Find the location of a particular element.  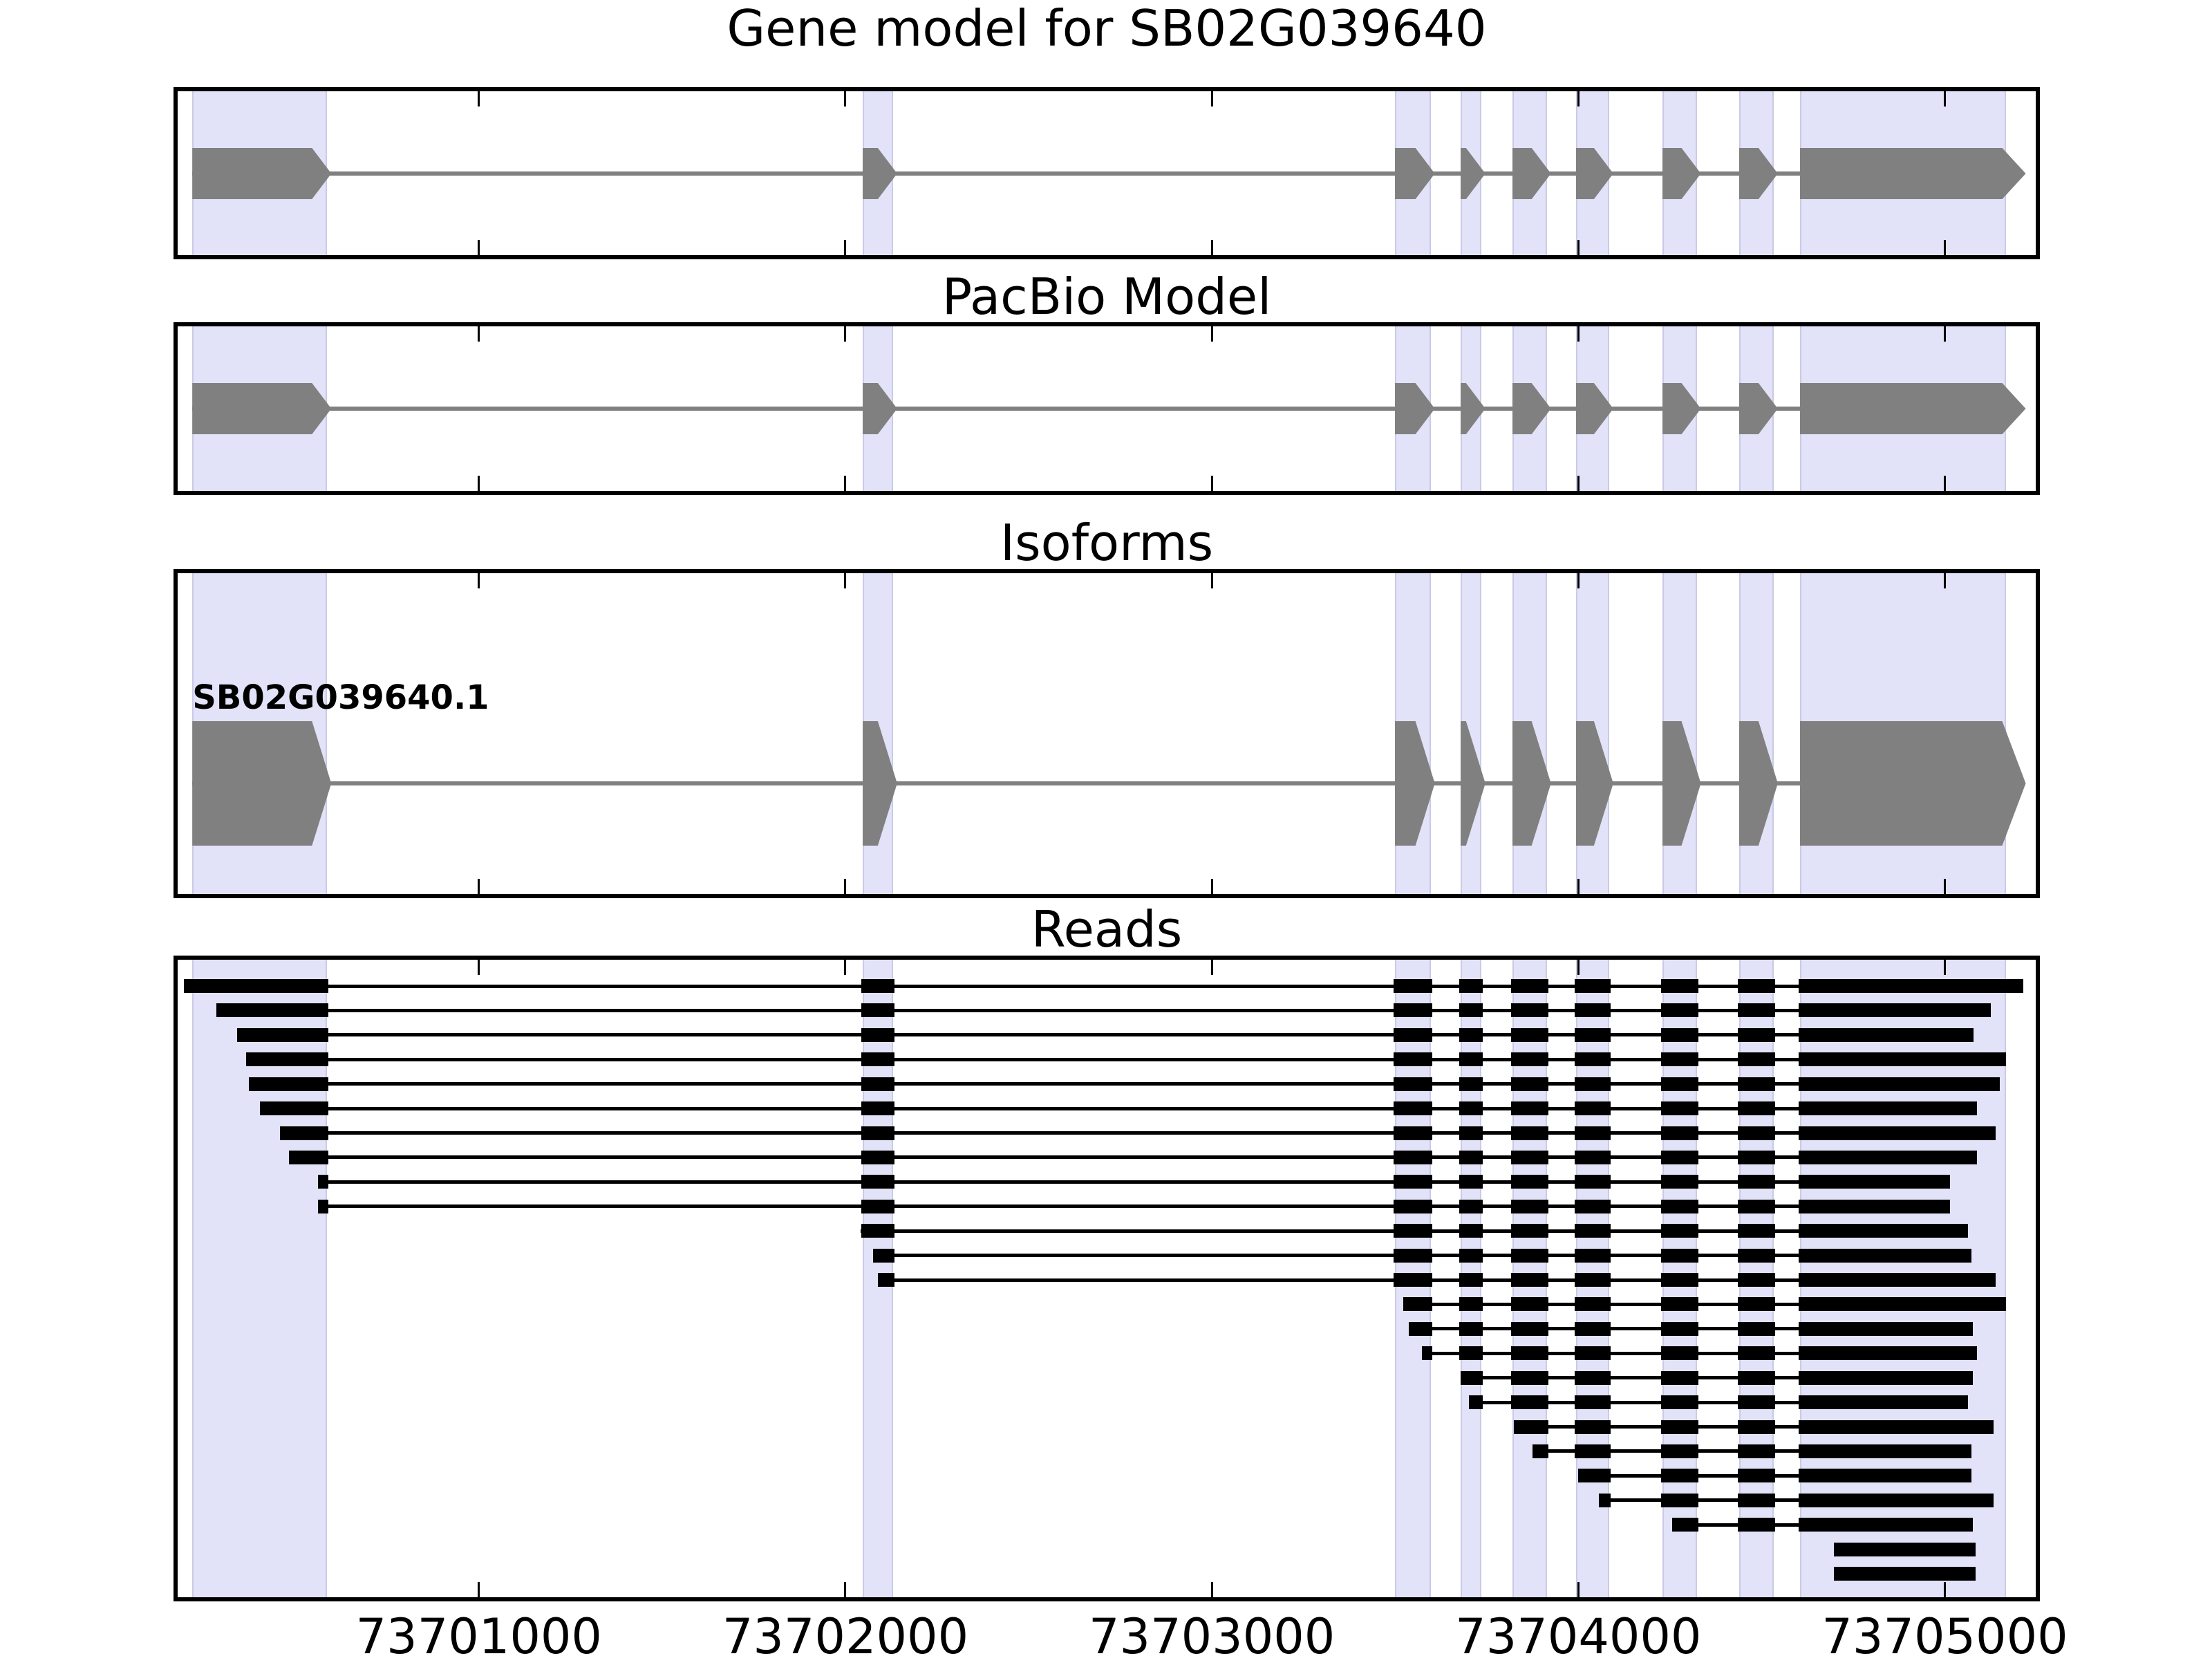

isoform-label: SB02G039640.1 is located at coordinates (340, 697).